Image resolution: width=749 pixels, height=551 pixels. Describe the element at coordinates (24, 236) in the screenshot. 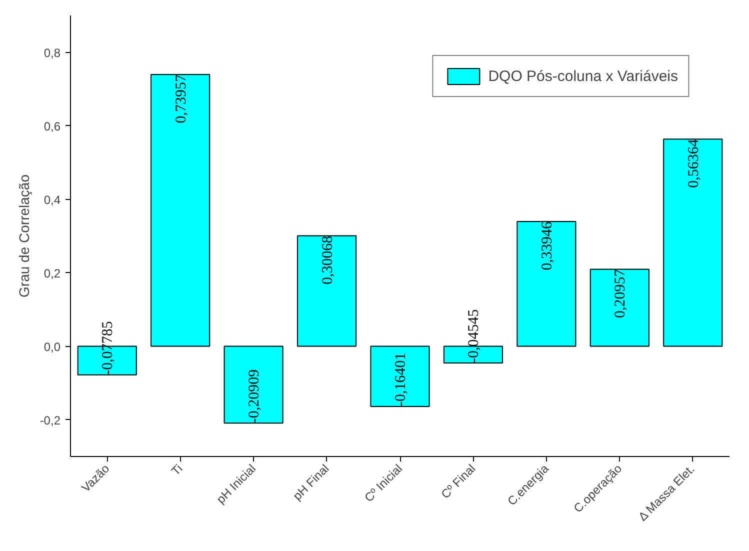

I see `y-axis-title: Grau de Correlação` at that location.